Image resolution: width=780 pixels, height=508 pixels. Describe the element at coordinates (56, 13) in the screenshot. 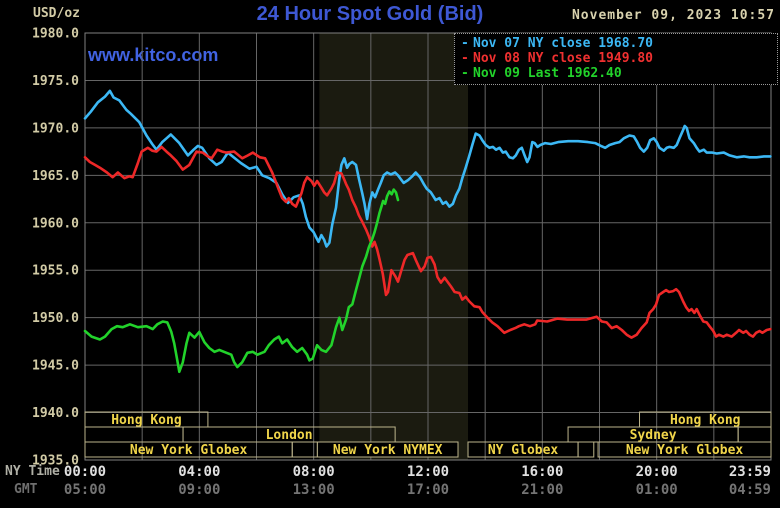

I see `y-axis-unit-label: USD/oz` at that location.